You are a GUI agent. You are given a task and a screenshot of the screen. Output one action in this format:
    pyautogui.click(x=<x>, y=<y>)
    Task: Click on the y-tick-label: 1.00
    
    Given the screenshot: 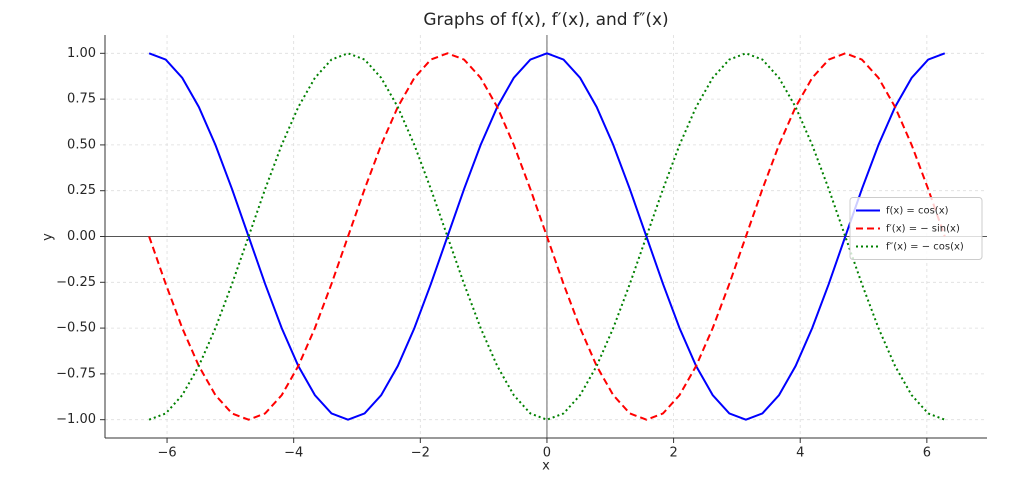 What is the action you would take?
    pyautogui.click(x=81, y=53)
    